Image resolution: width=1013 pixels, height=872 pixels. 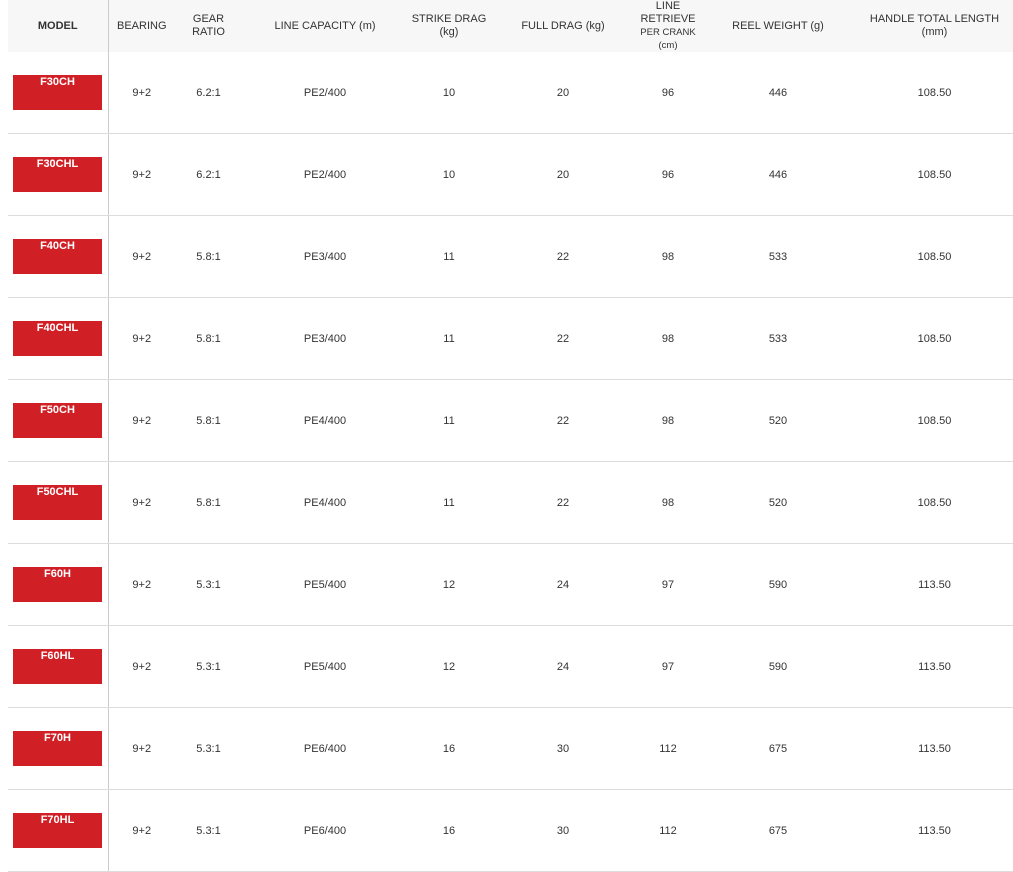 I want to click on cell-model: F60HL, so click(x=58, y=666).